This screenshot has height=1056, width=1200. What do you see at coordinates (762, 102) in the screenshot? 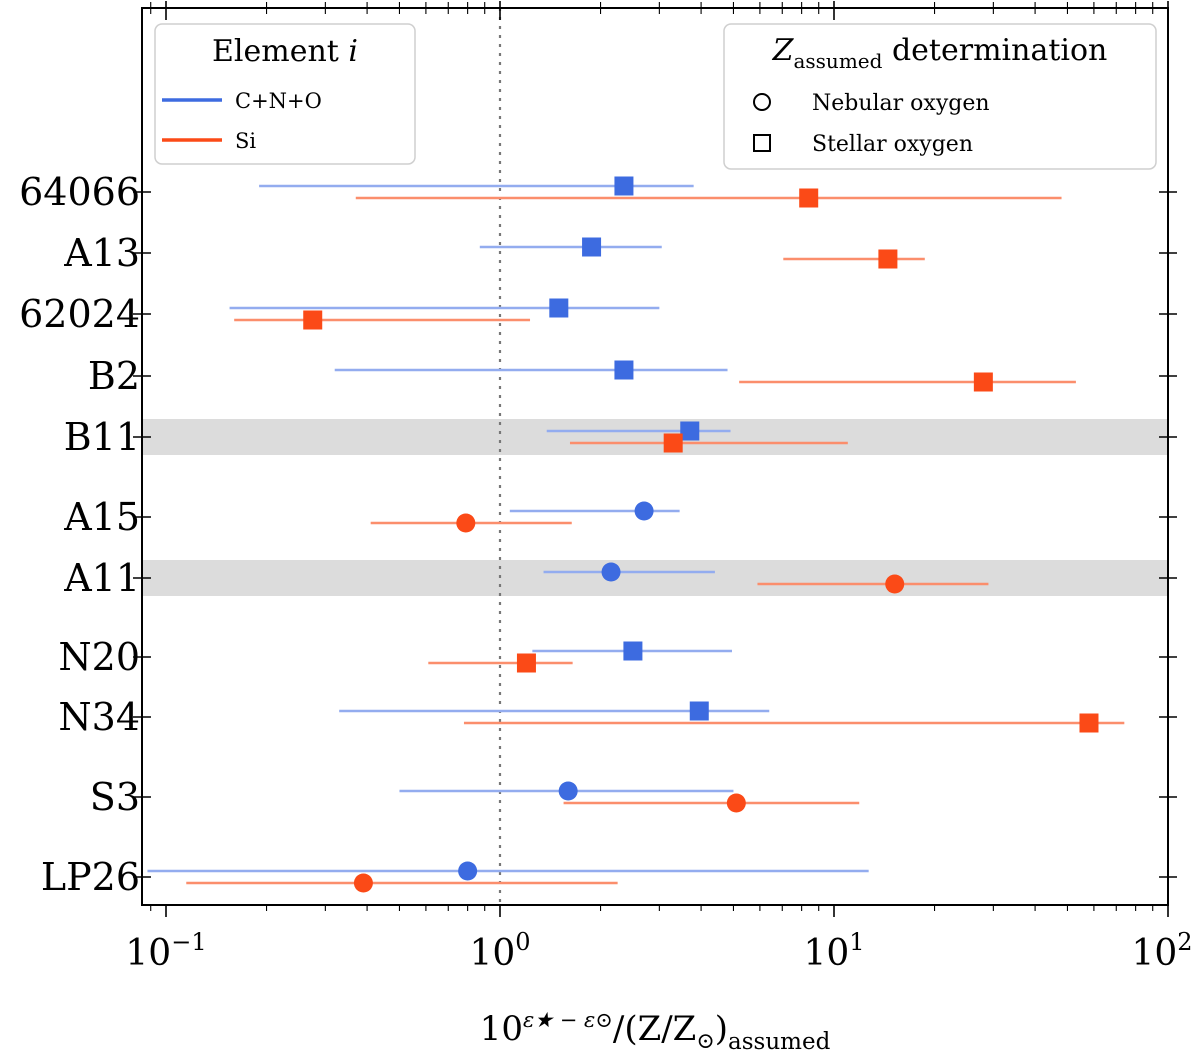
I see `legend-circle-marker` at bounding box center [762, 102].